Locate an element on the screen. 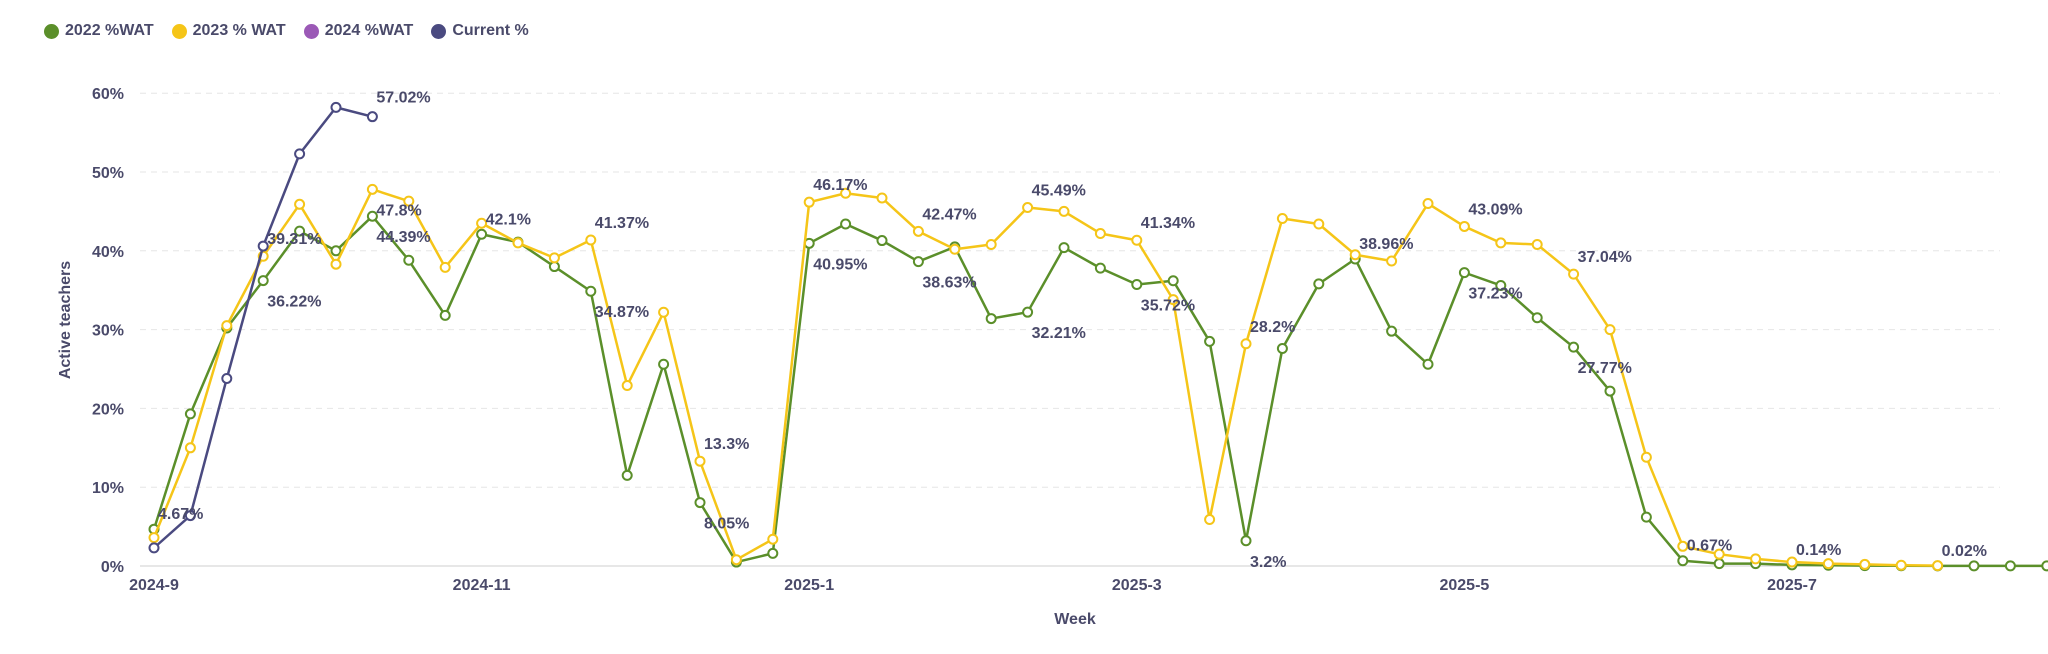  legend-item: 2024 %WAT is located at coordinates (358, 31).